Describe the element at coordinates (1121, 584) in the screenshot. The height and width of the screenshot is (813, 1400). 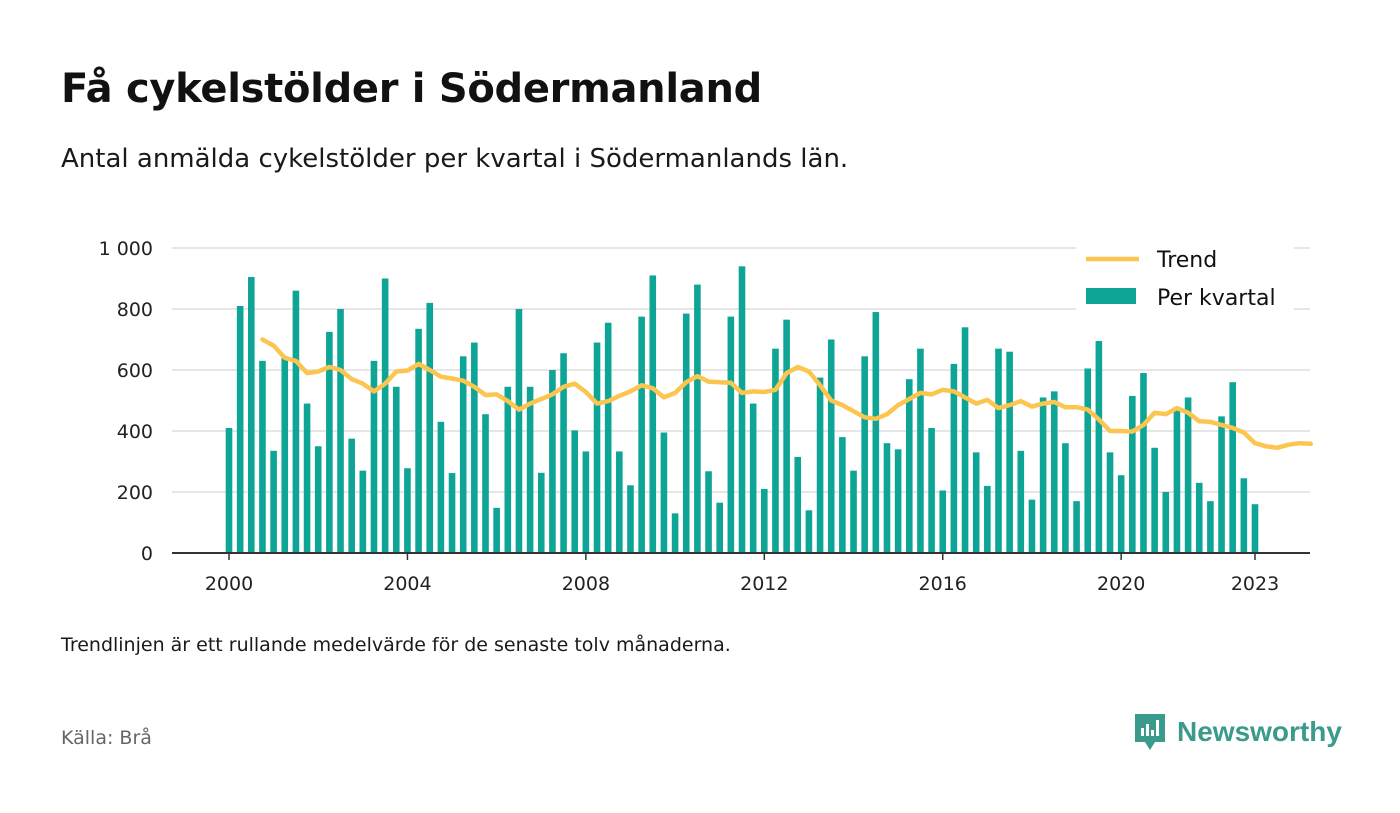
I see `x-tick-label: 2020` at that location.